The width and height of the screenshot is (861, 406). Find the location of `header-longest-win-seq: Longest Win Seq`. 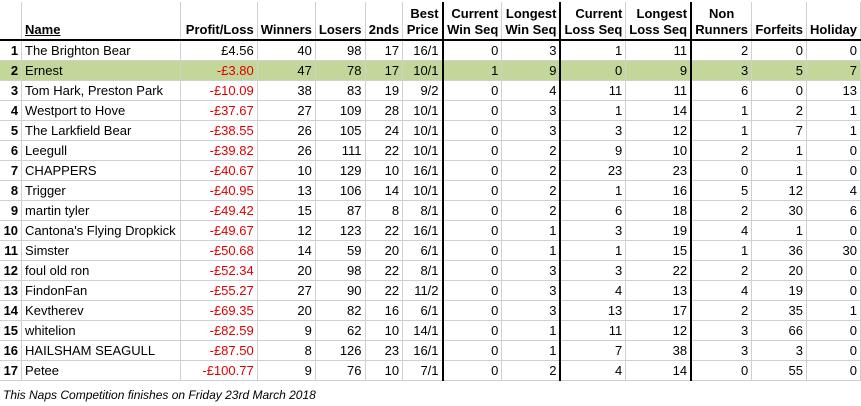

header-longest-win-seq: Longest Win Seq is located at coordinates (531, 21).